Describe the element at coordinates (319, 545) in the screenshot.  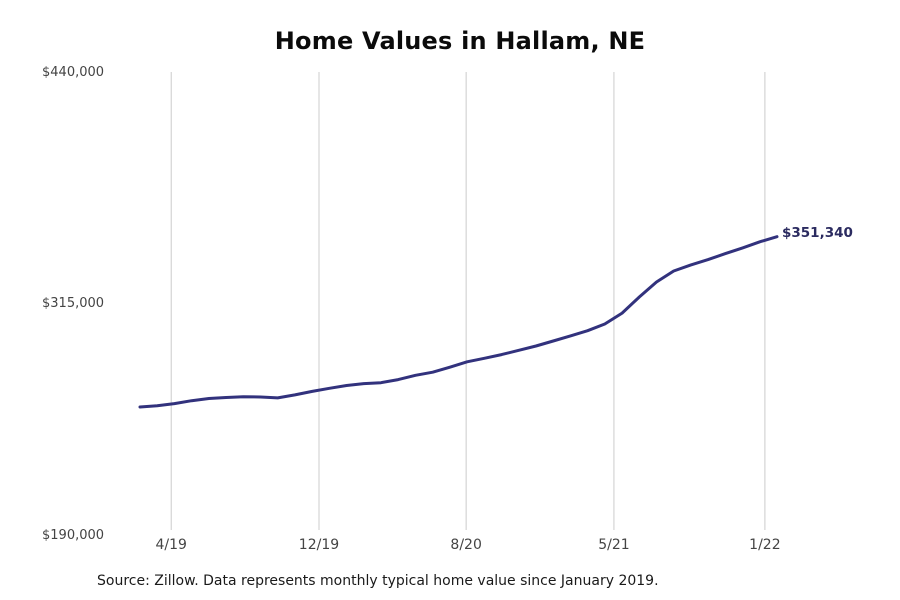
I see `x-axis-tick-label: 12/19` at that location.